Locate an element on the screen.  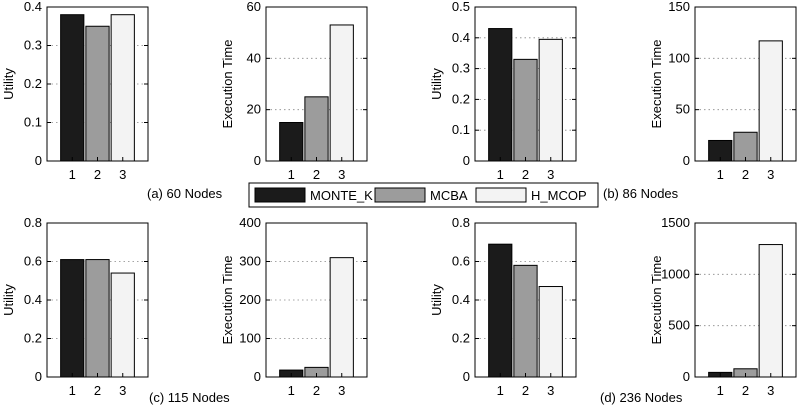
chart-a-utility: 0 0.1 0.2 0.3 0.4 1 2 3 Utility is located at coordinates (75, 91).